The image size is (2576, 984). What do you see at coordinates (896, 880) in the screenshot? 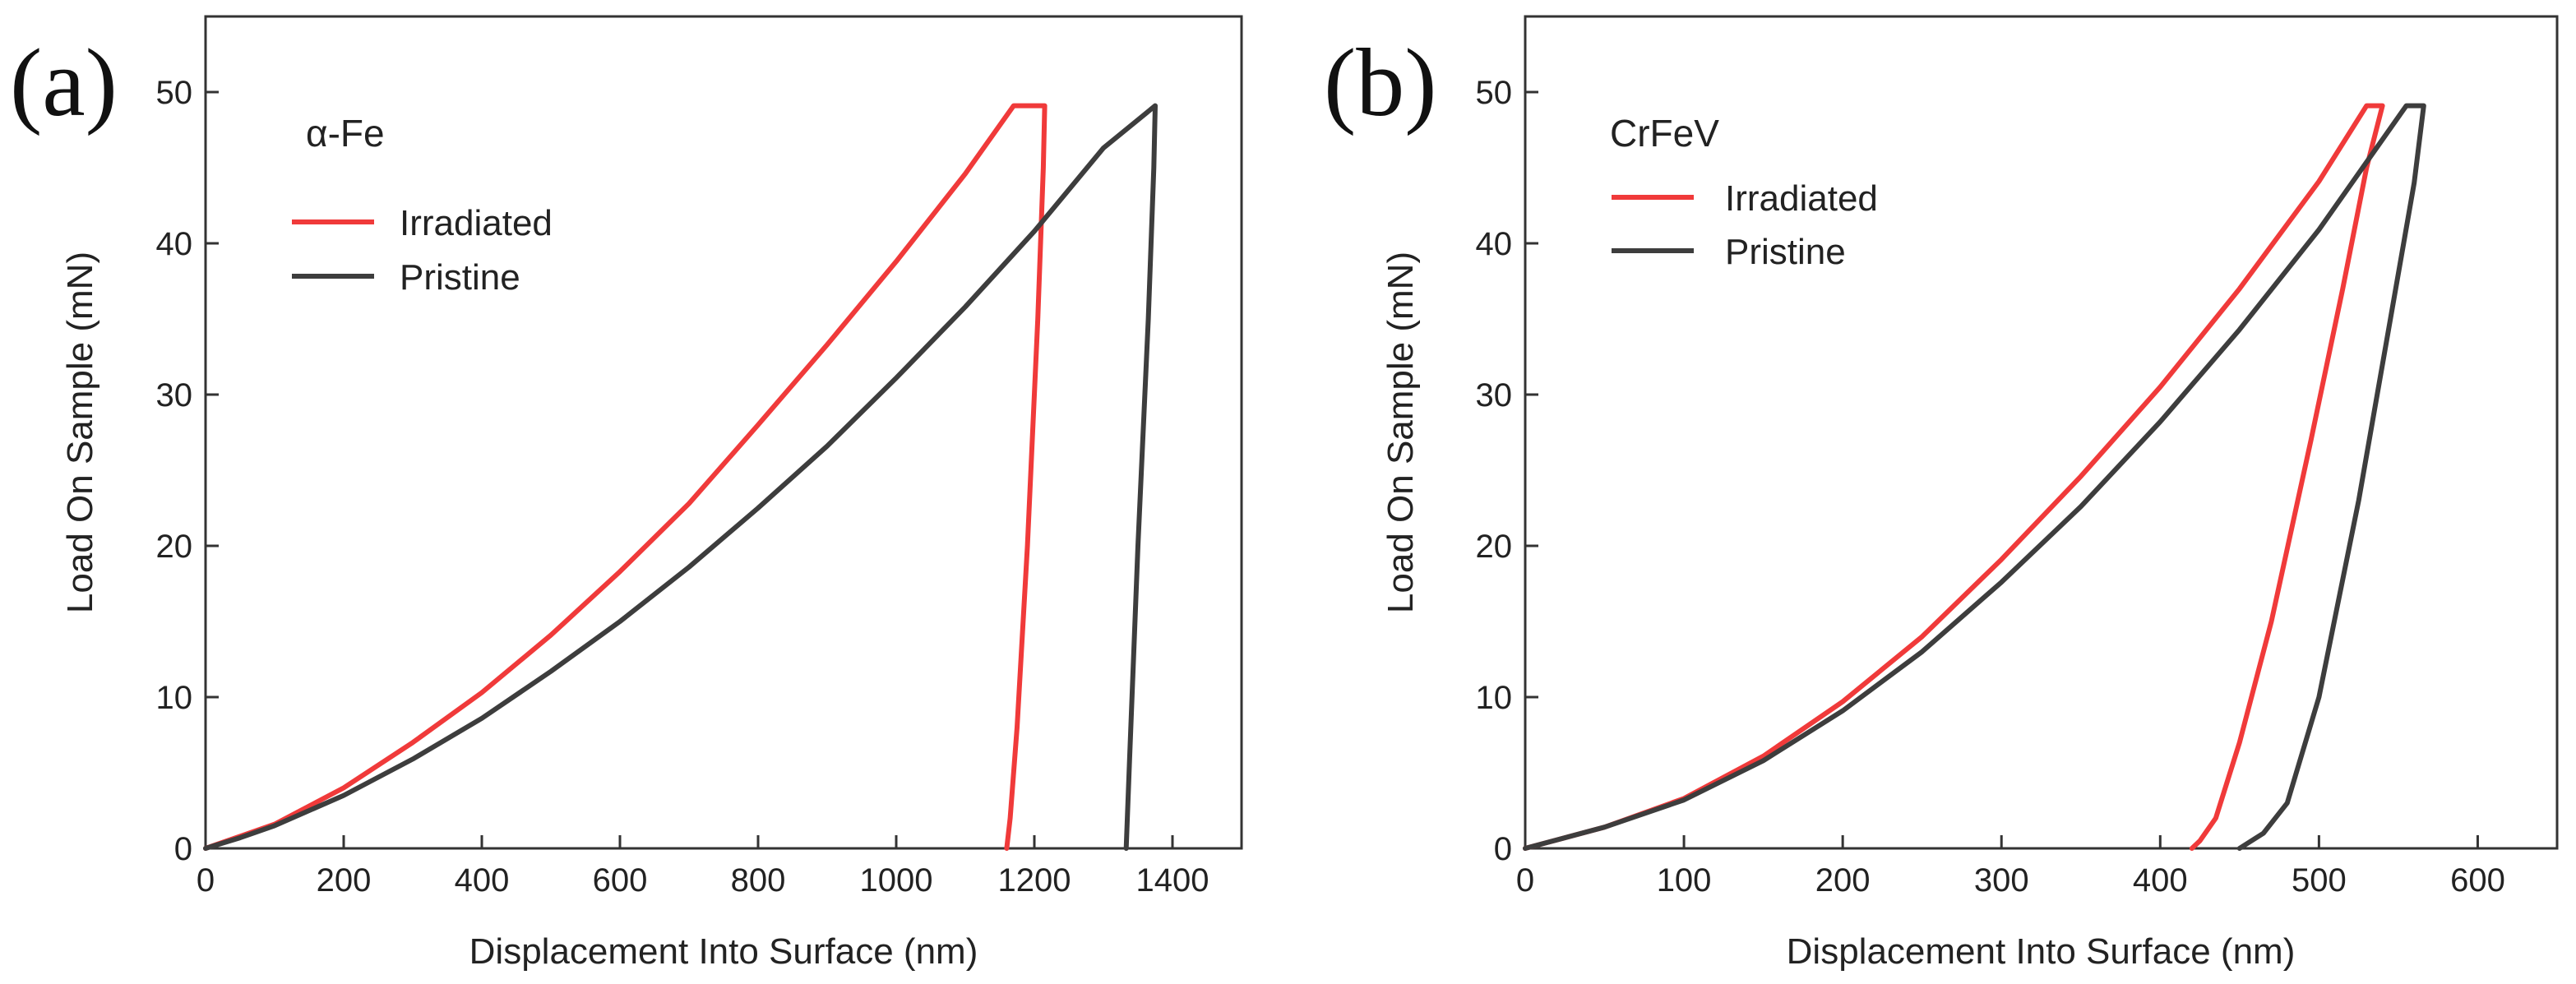
I see `x-tick-label-a-1000: 1000` at bounding box center [896, 880].